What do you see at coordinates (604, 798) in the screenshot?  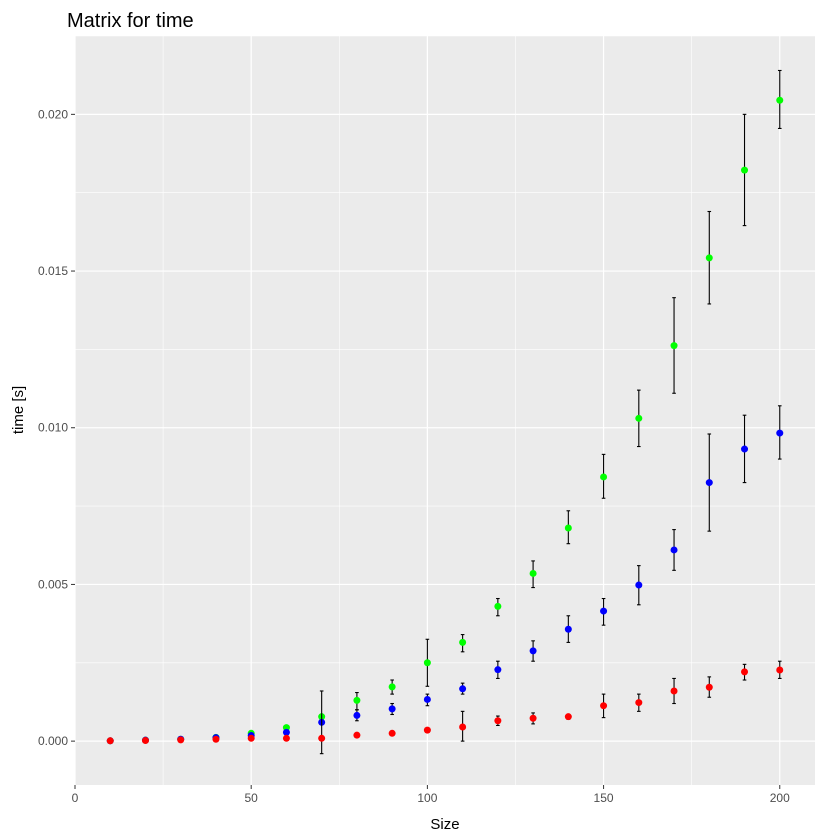 I see `x-tick-label: 150` at bounding box center [604, 798].